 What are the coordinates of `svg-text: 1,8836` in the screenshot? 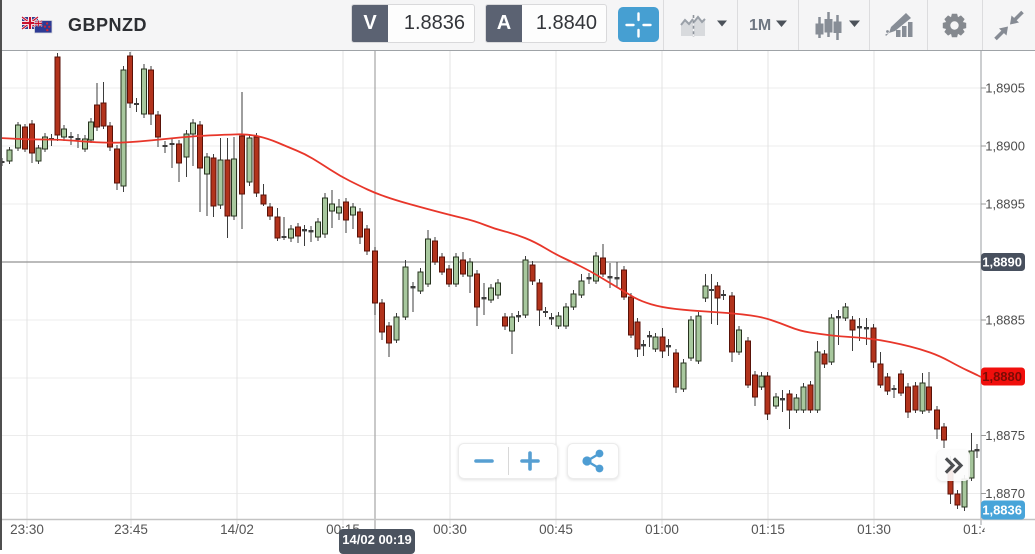 It's located at (1002, 510).